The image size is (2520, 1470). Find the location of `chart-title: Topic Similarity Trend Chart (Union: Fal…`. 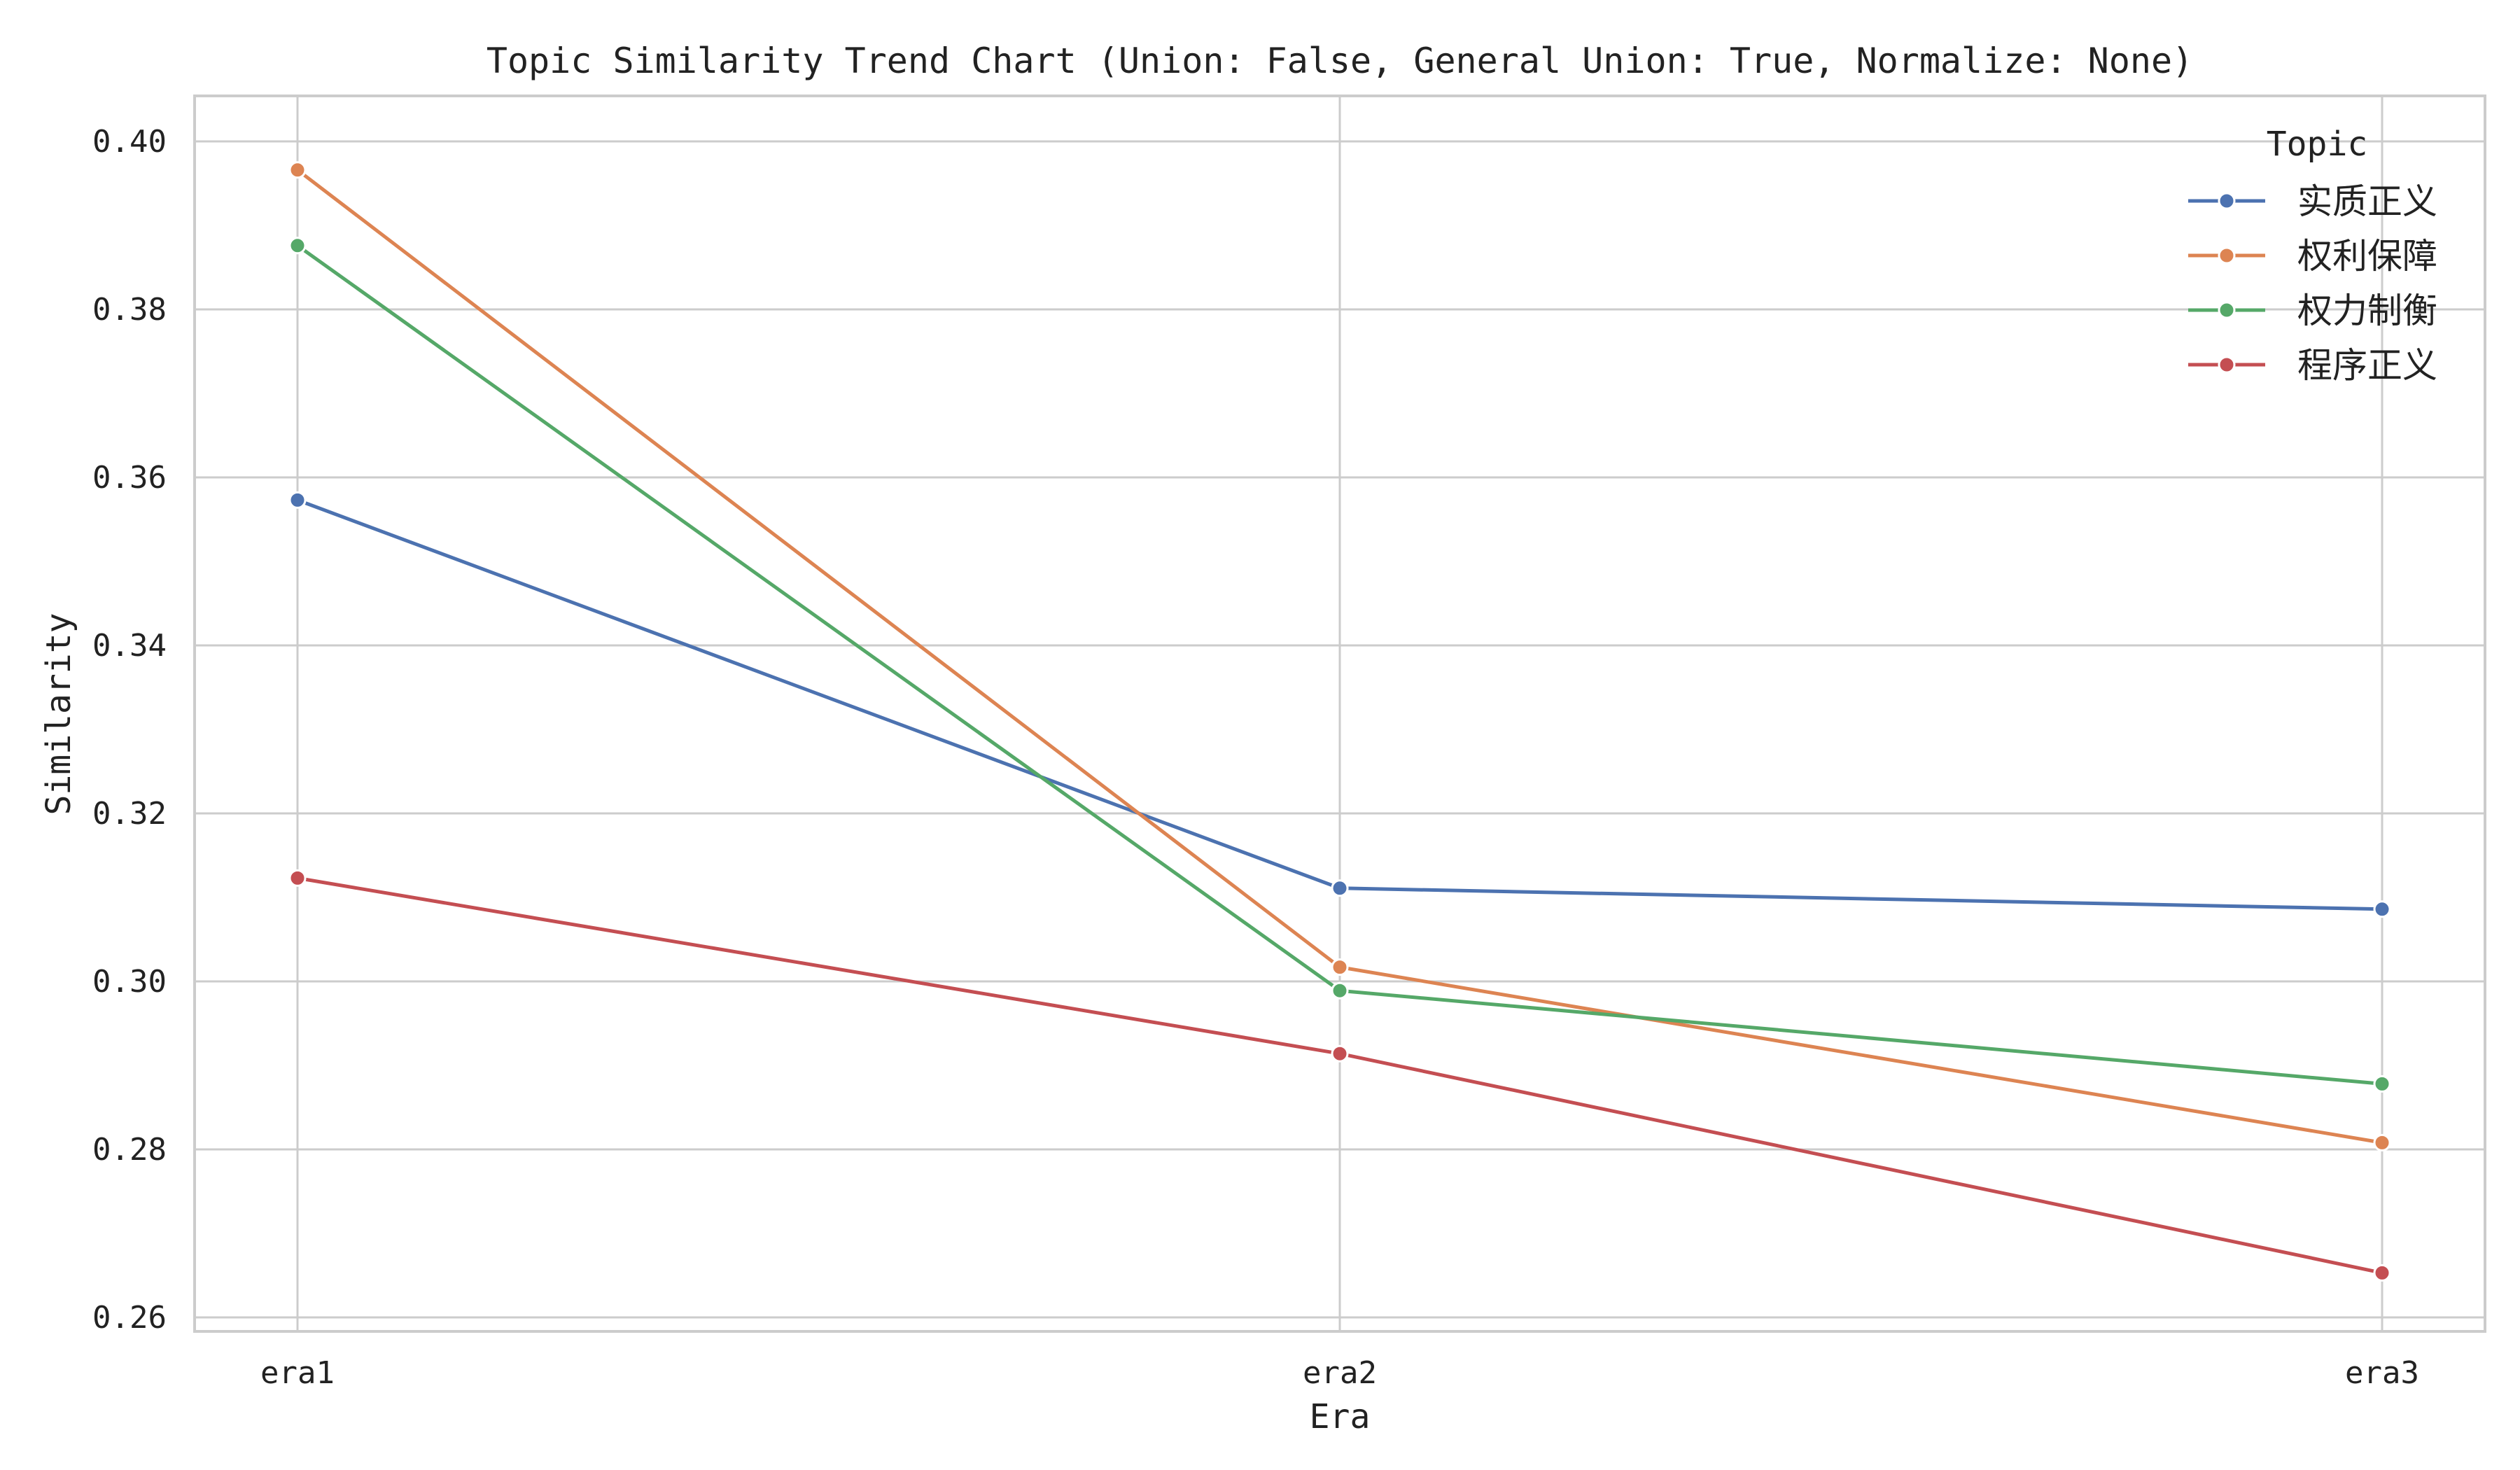

chart-title: Topic Similarity Trend Chart (Union: Fal… is located at coordinates (1339, 61).